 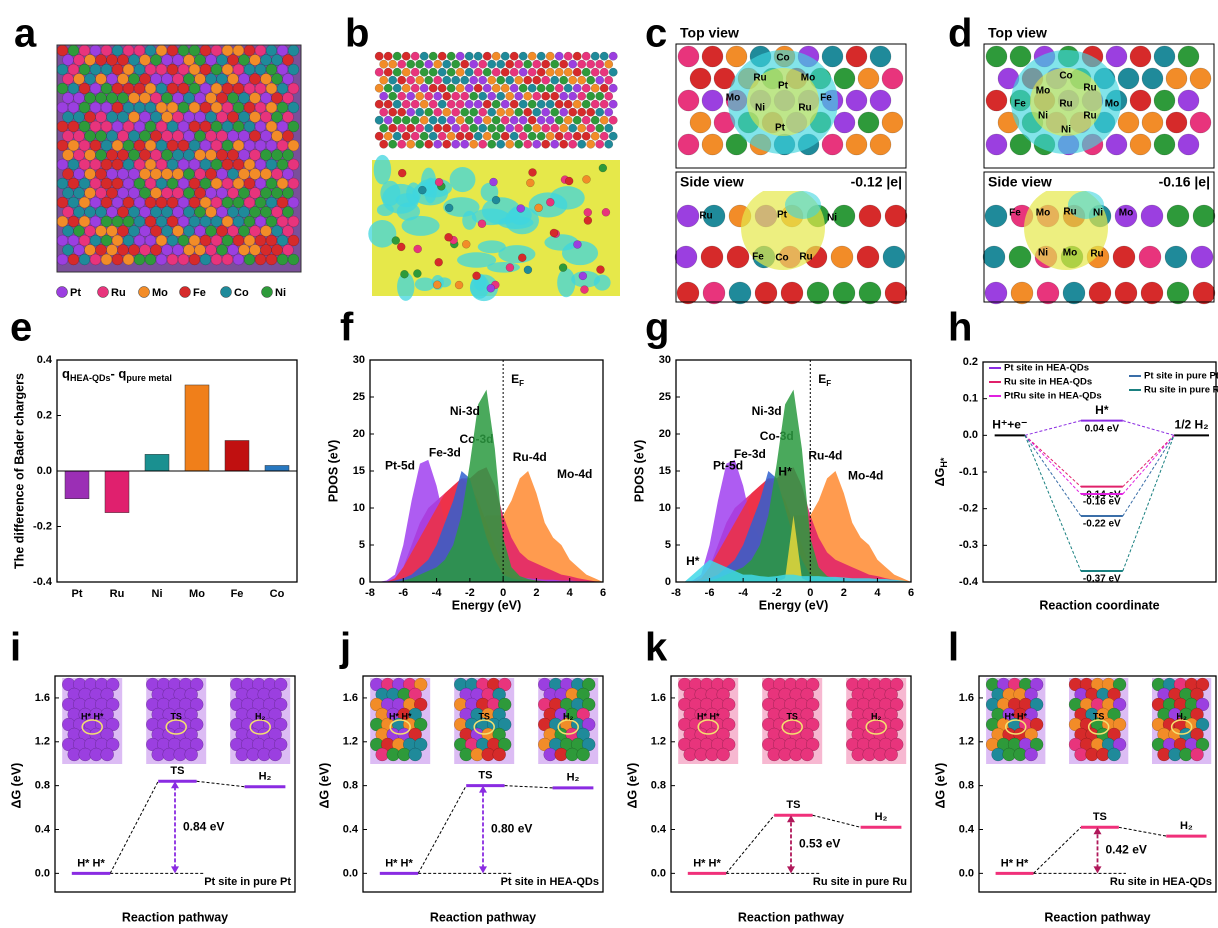 I want to click on atom-label: Ru, so click(x=705, y=216).